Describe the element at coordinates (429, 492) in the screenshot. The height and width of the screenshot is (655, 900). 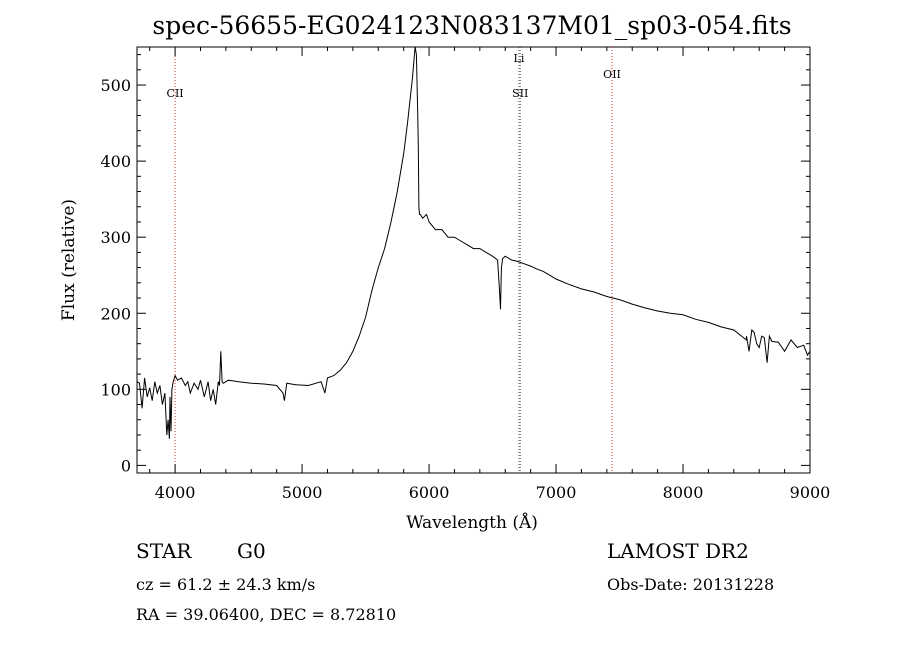
I see `x-tick-label: 6000` at that location.